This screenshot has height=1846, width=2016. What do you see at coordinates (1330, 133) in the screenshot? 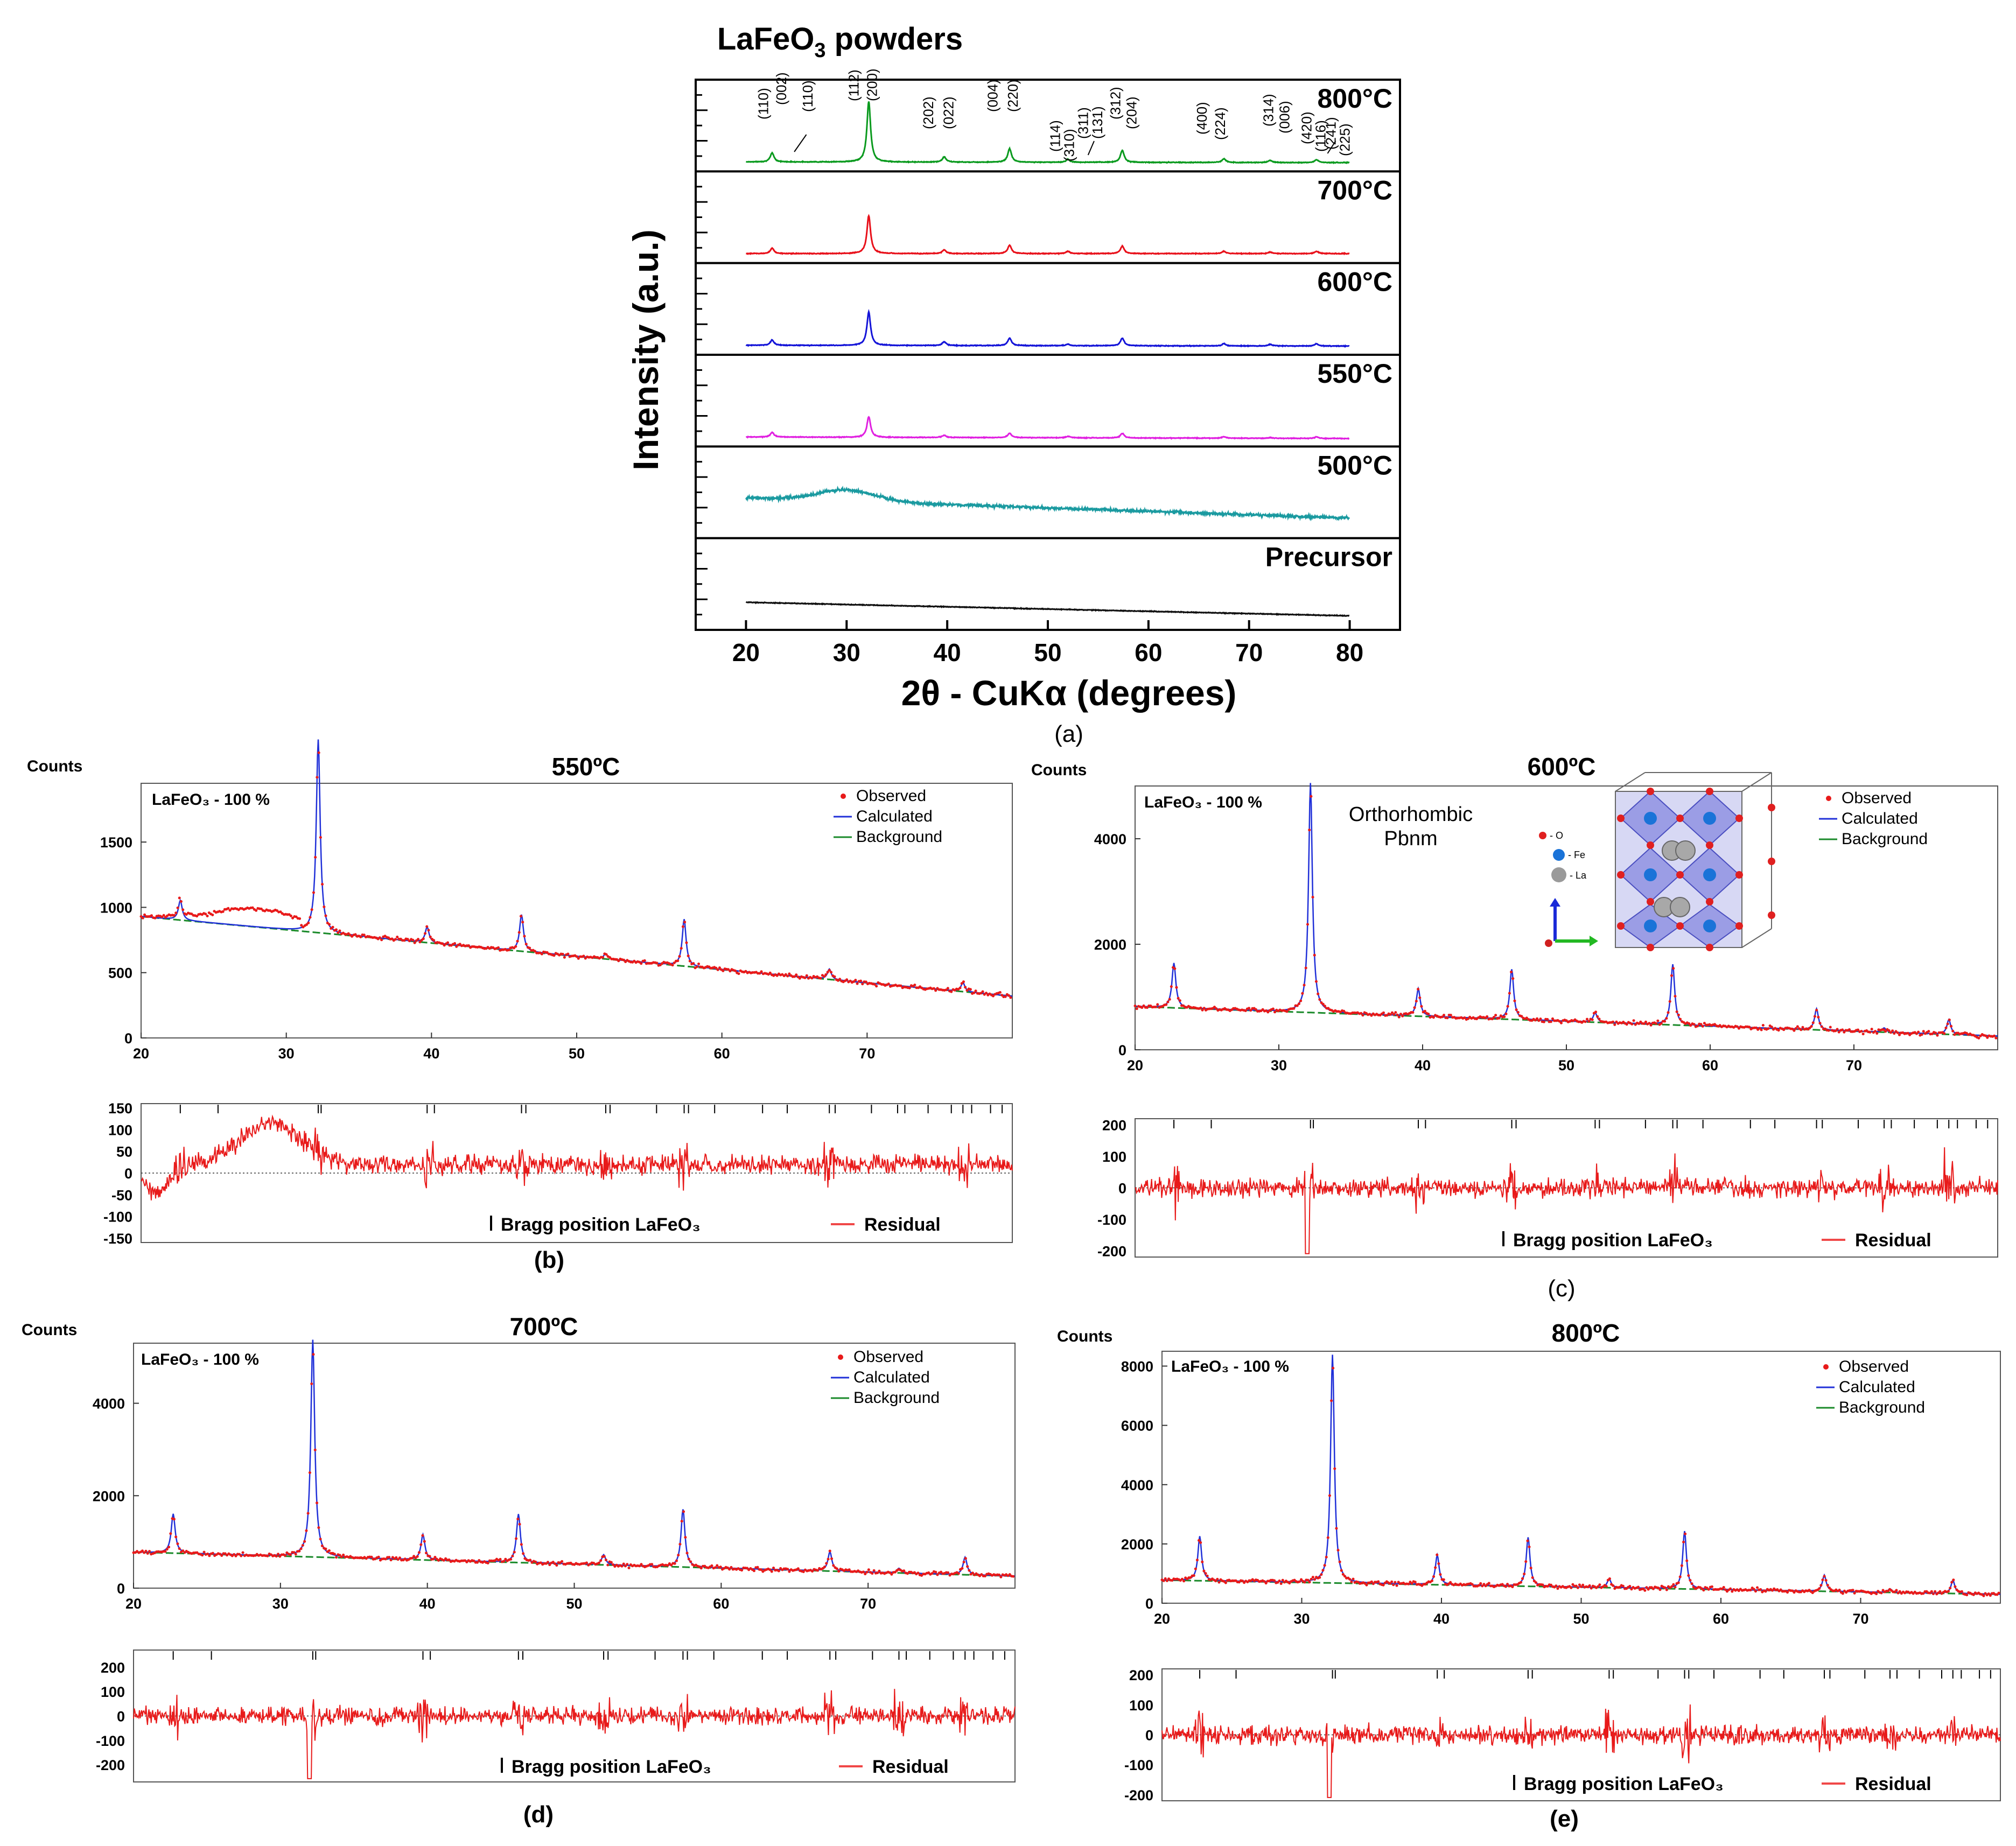
I see `hkl-label: (241)` at bounding box center [1330, 133].